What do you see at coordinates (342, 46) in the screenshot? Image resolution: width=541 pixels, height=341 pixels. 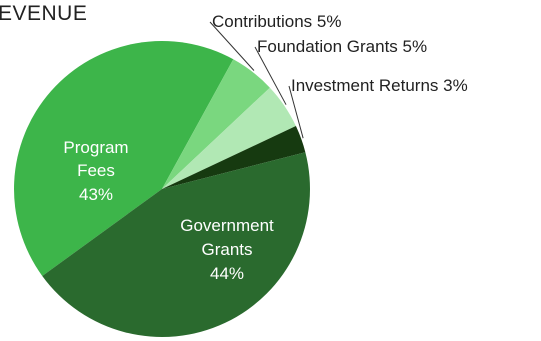 I see `slice-label-foundation-grants: Foundation Grants 5%` at bounding box center [342, 46].